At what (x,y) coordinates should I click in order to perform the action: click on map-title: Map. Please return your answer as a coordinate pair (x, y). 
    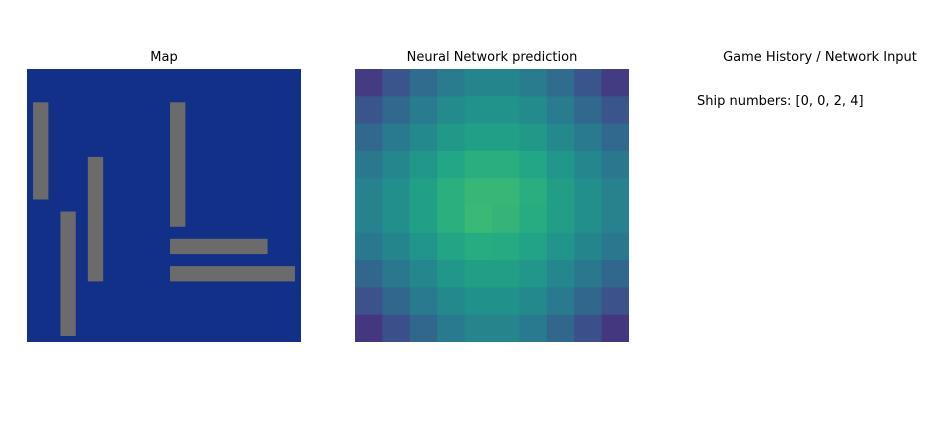
    Looking at the image, I should click on (164, 57).